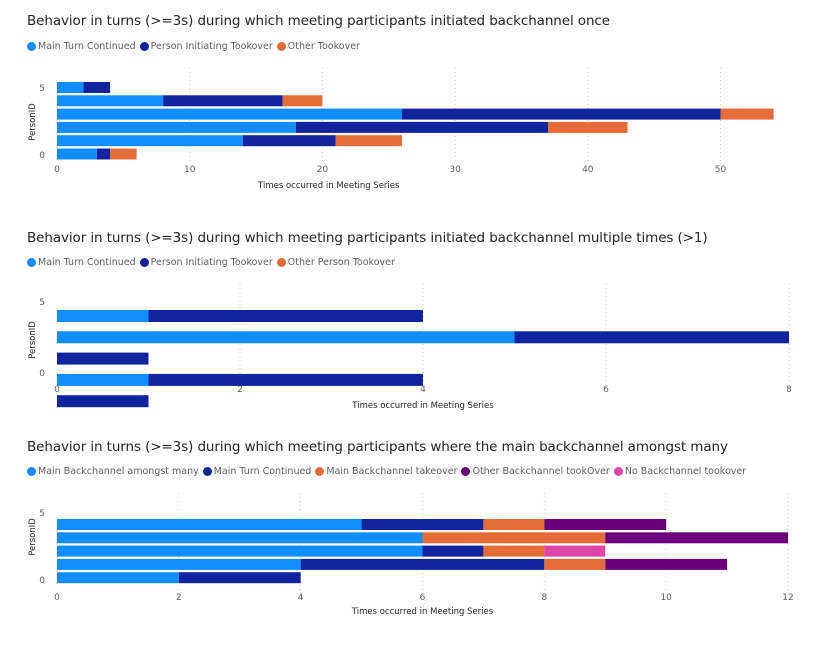  I want to click on x-tick-label: 50, so click(721, 170).